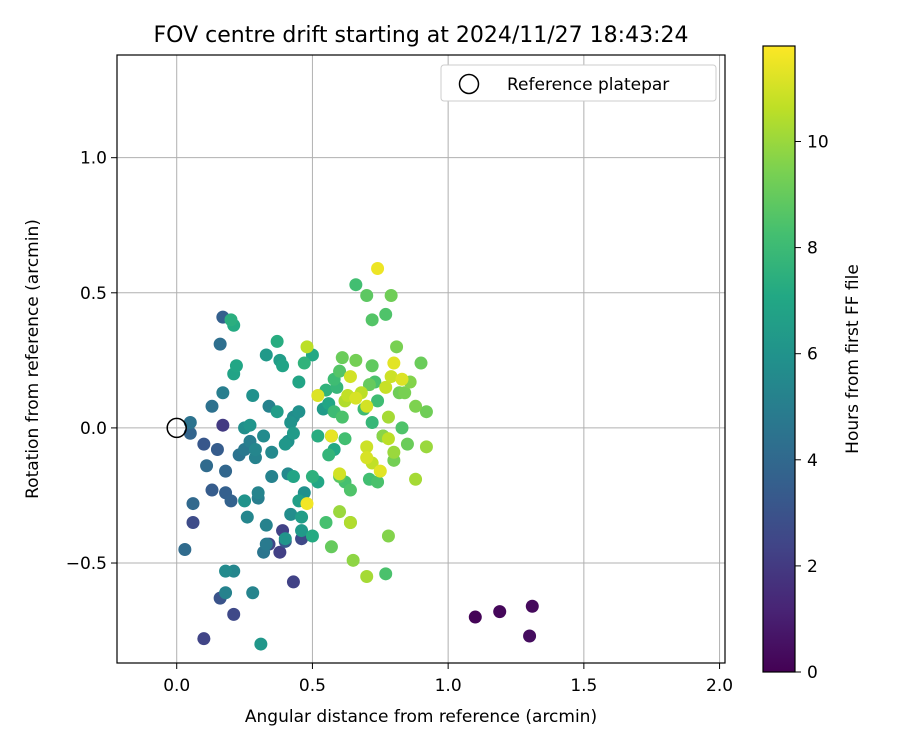  Describe the element at coordinates (448, 686) in the screenshot. I see `x-tick-label: 1.0` at that location.